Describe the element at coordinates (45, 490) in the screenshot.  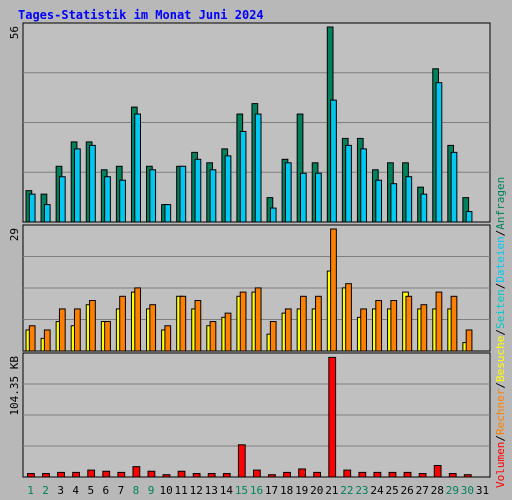
I see `x-tick-label-day-2: 2` at that location.